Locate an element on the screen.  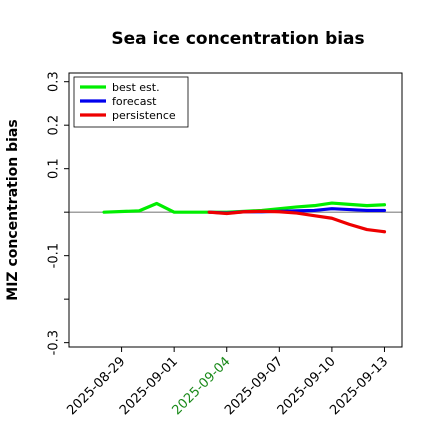
chart-title: Sea ice concentration bias is located at coordinates (237, 39).